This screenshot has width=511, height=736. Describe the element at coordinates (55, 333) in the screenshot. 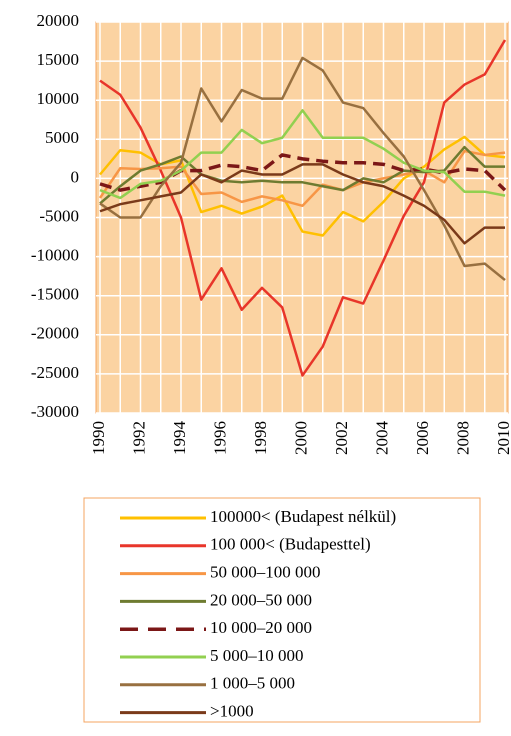

I see `y-tick-label: -20000` at that location.